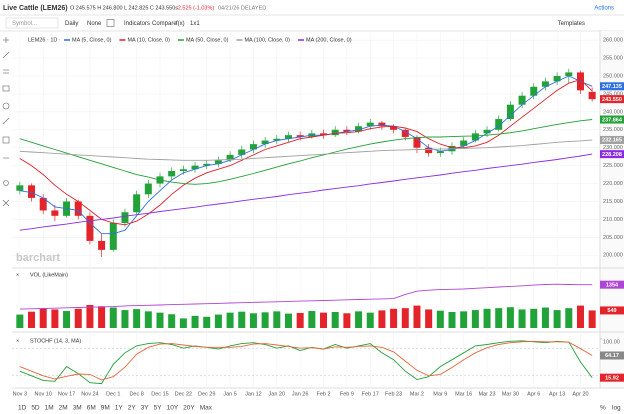  I want to click on x-tick-label: Nov 3, so click(20, 394).